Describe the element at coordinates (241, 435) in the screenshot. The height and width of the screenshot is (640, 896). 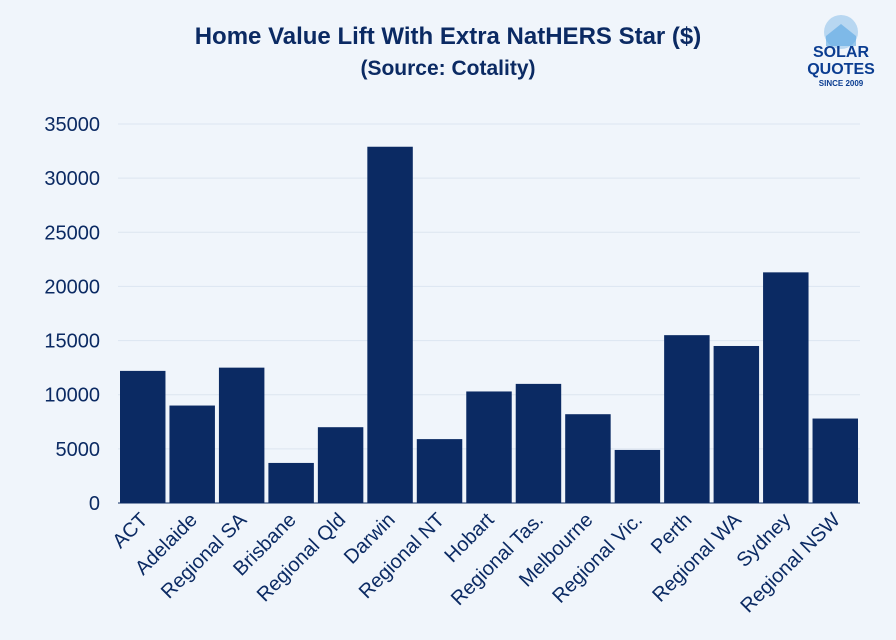
I see `bar-regional-sa` at that location.